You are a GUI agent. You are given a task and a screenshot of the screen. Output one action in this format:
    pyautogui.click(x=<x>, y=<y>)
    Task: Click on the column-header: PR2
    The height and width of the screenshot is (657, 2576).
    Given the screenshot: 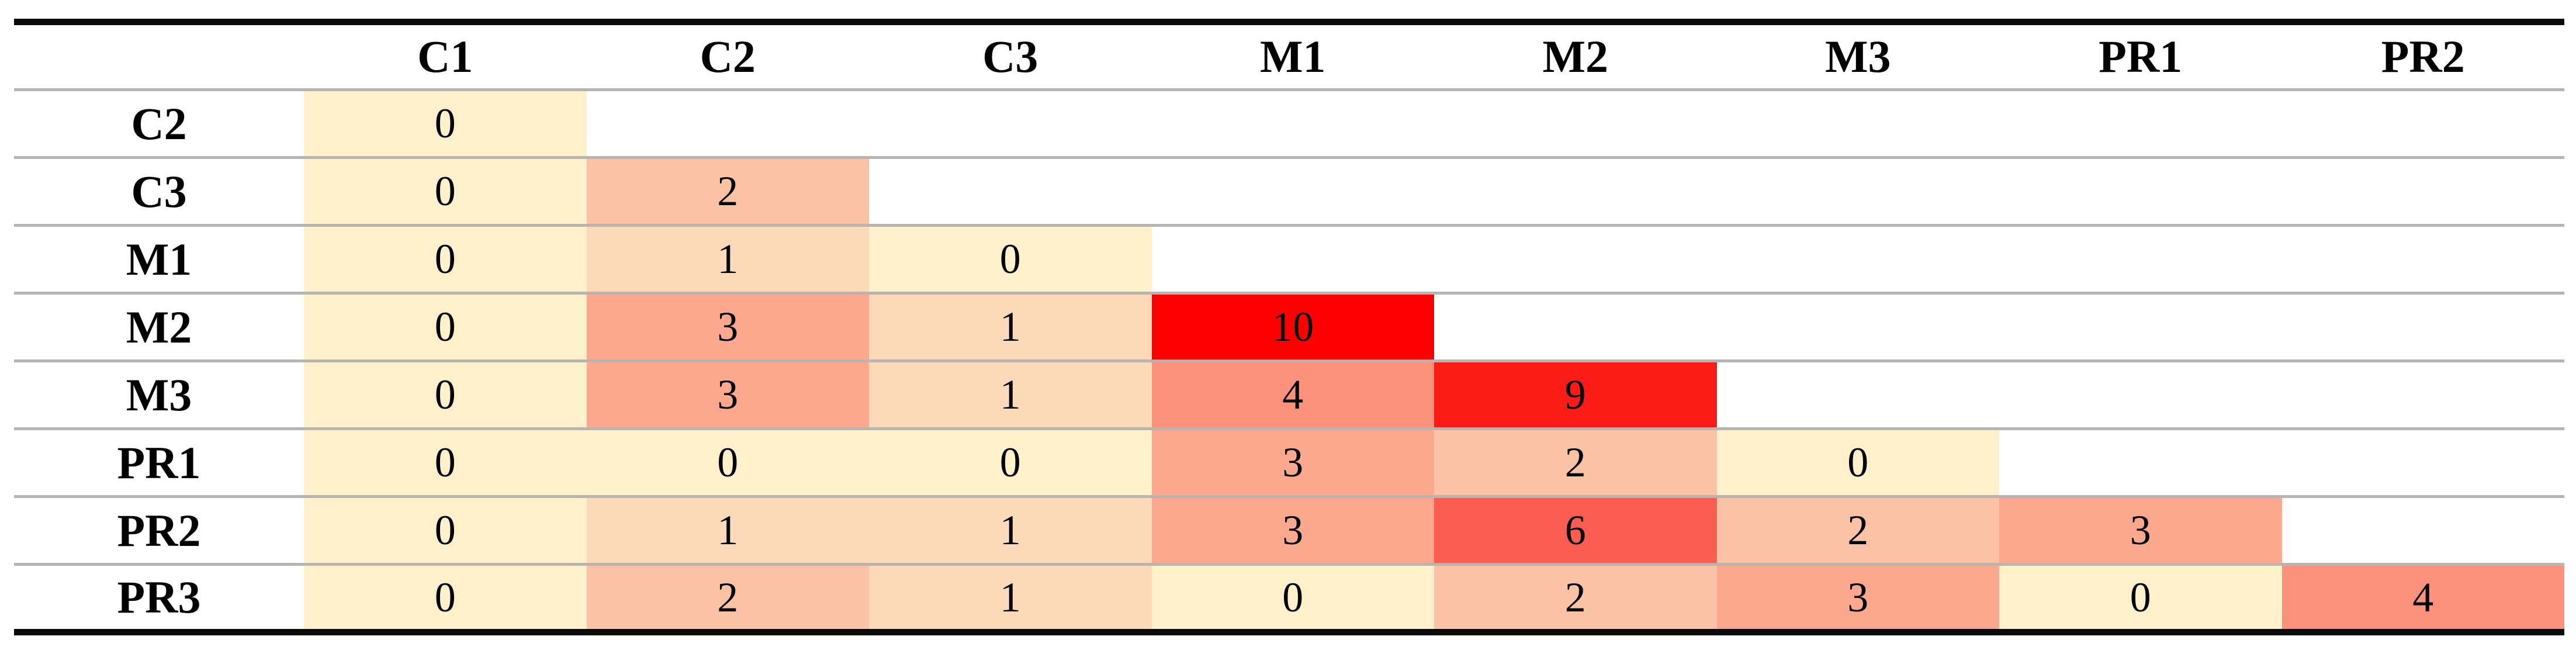 What is the action you would take?
    pyautogui.click(x=2423, y=56)
    